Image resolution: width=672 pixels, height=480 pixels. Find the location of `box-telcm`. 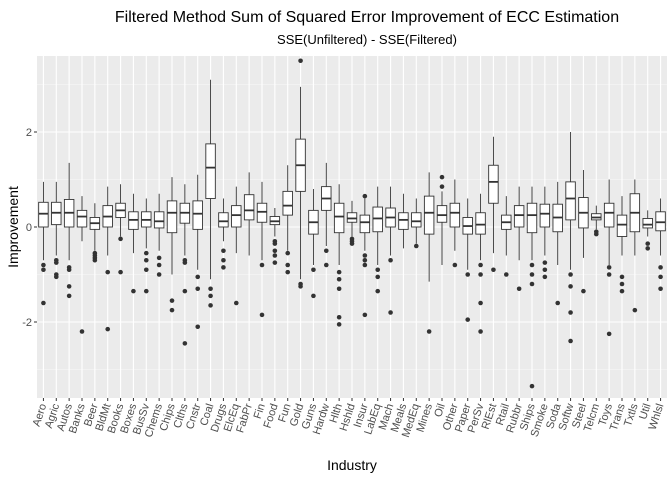

box-telcm is located at coordinates (596, 221).